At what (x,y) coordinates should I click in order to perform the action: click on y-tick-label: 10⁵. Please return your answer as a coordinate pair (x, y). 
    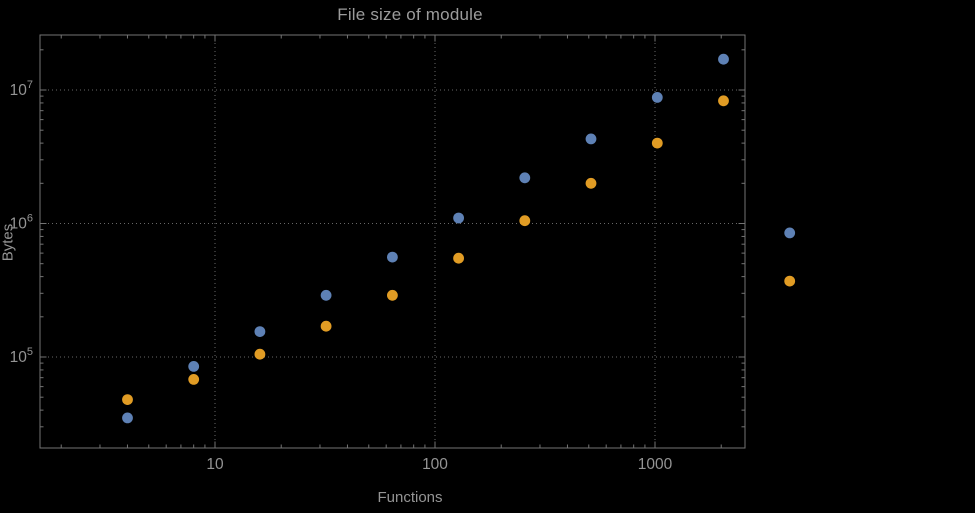
    Looking at the image, I should click on (21, 356).